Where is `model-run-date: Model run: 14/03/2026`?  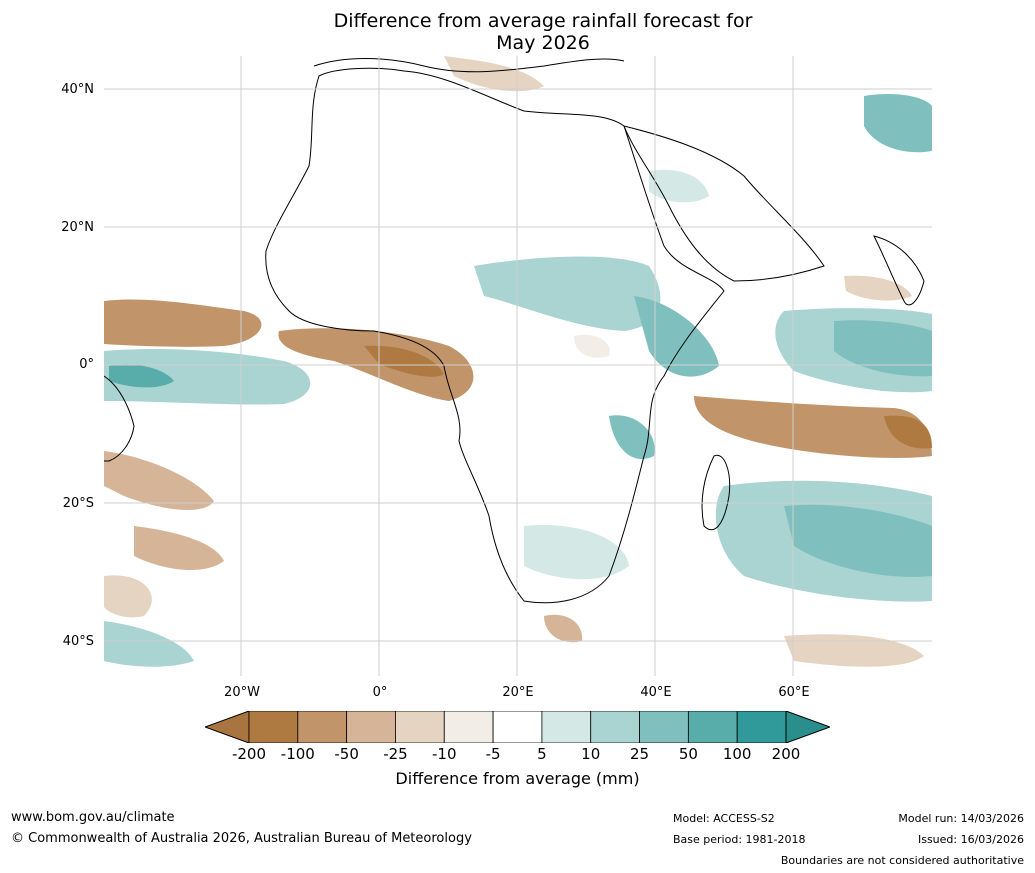
model-run-date: Model run: 14/03/2026 is located at coordinates (961, 818).